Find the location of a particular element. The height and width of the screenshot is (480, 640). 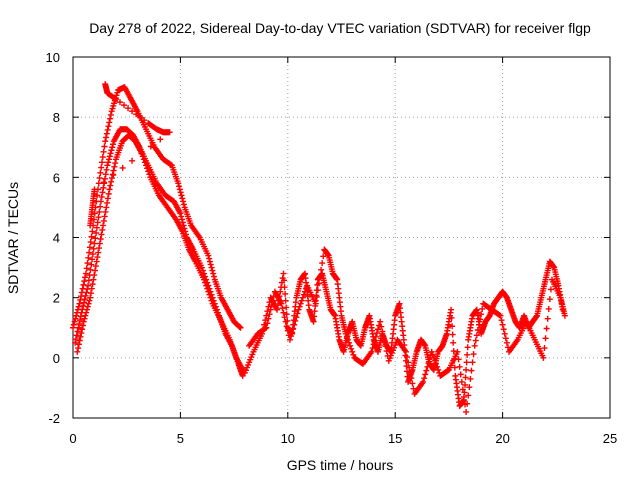

y-tick-label: 0 is located at coordinates (56, 358).